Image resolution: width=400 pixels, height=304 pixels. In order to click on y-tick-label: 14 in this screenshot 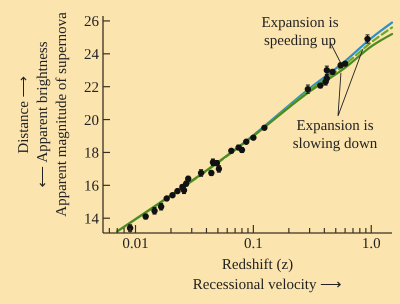, I will do `click(92, 219)`.